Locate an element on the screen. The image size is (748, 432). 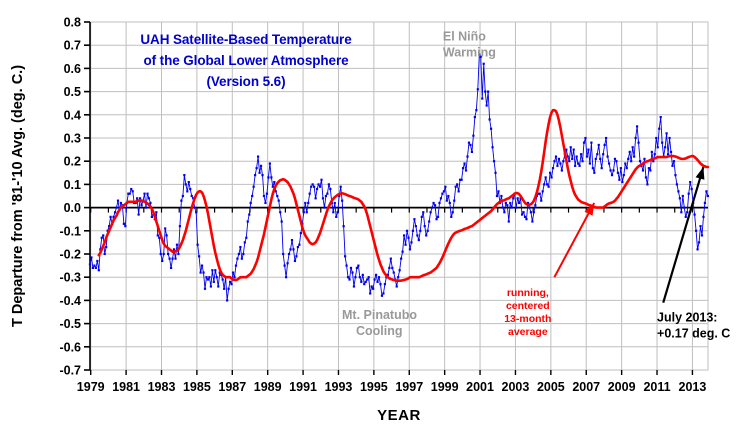
y-tick-label: 0.0 is located at coordinates (72, 208).